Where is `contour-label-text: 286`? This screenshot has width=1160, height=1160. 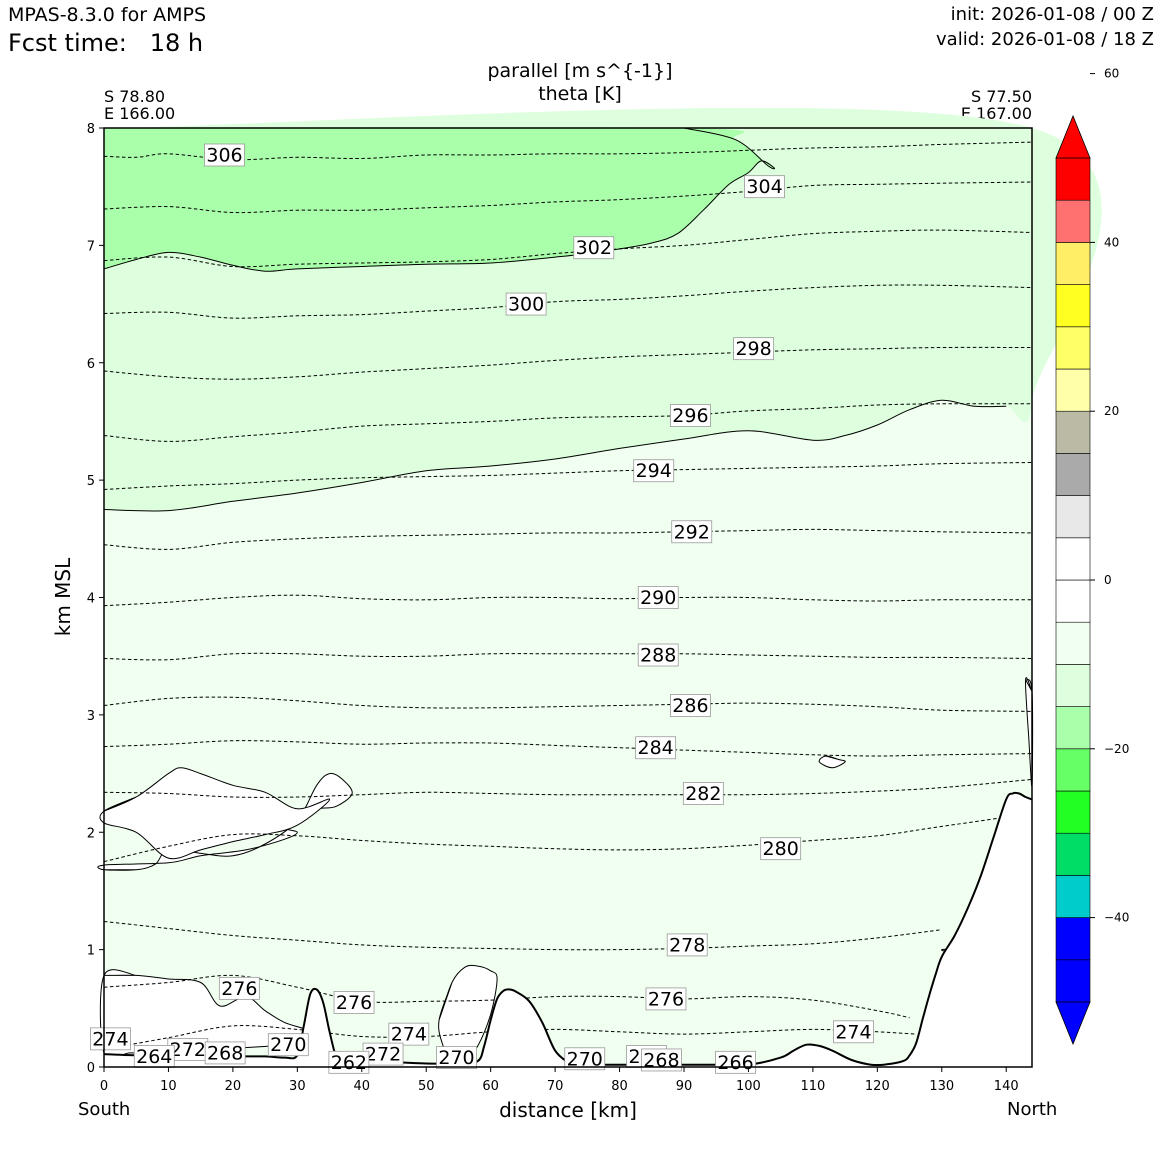 contour-label-text: 286 is located at coordinates (690, 706).